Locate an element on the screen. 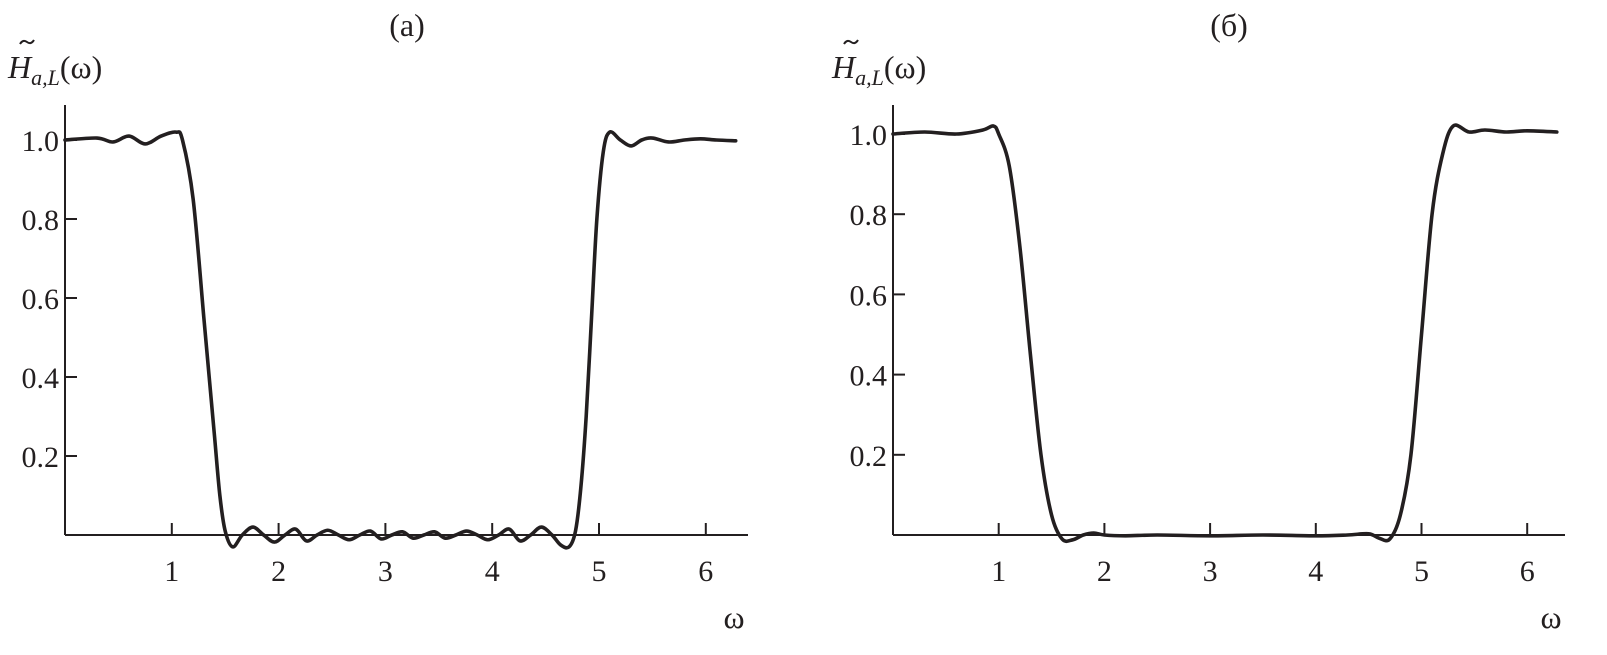 This screenshot has width=1607, height=655. panel-title: (а) is located at coordinates (407, 25).